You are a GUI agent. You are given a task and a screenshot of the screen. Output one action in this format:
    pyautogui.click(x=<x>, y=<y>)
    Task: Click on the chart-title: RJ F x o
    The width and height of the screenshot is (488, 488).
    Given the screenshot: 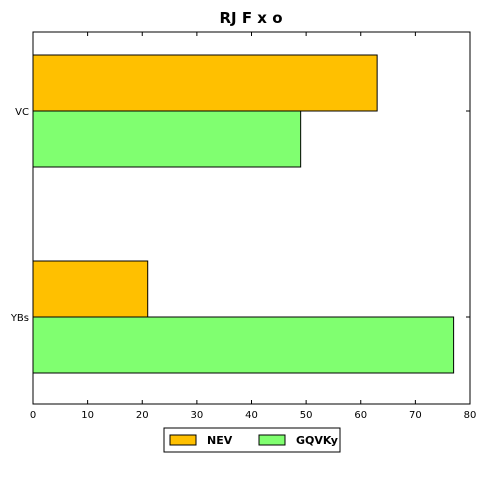 What is the action you would take?
    pyautogui.click(x=250, y=18)
    